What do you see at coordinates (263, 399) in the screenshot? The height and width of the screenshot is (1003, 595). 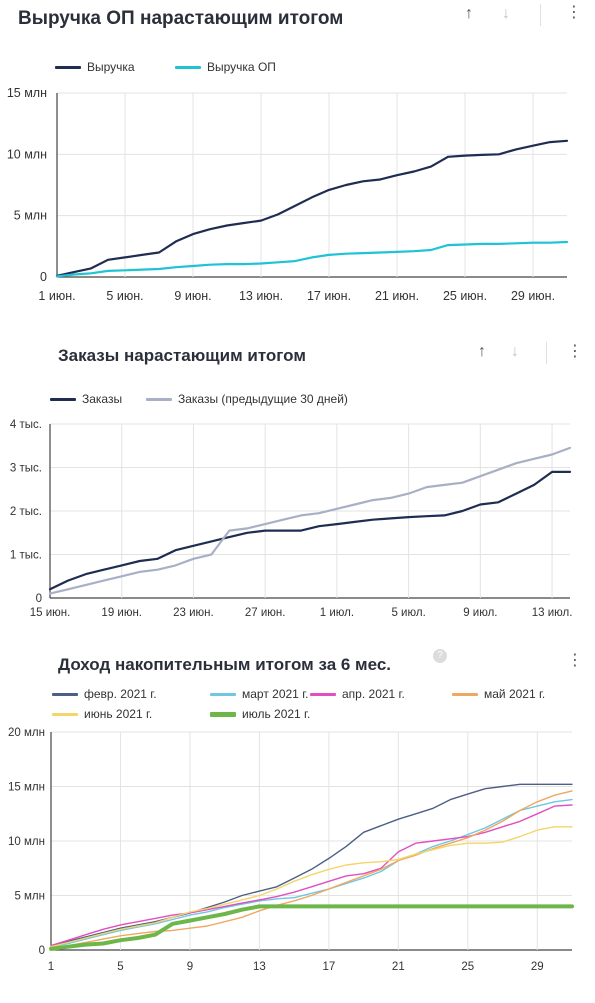 I see `legend-label: Заказы (предыдущие 30 дней)` at bounding box center [263, 399].